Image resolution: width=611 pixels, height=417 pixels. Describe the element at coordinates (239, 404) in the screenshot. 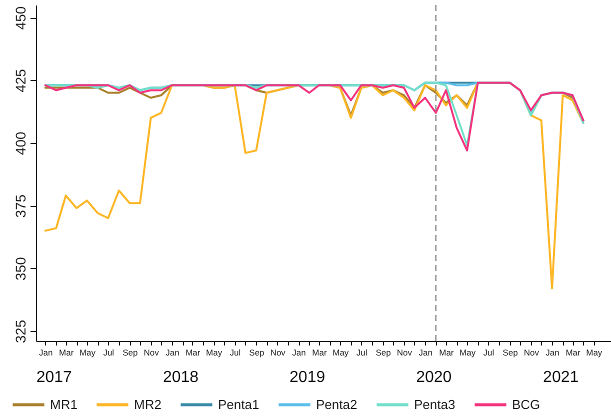

I see `legend-label: Penta1` at that location.